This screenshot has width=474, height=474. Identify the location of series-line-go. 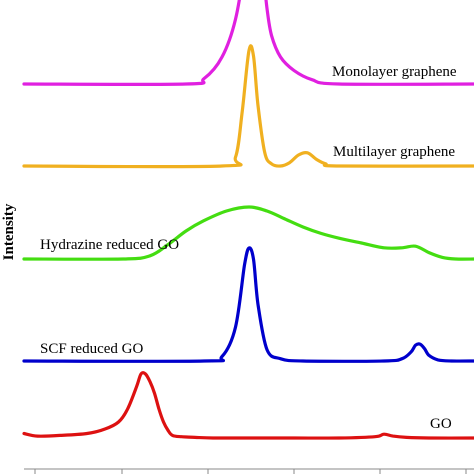
(248, 405).